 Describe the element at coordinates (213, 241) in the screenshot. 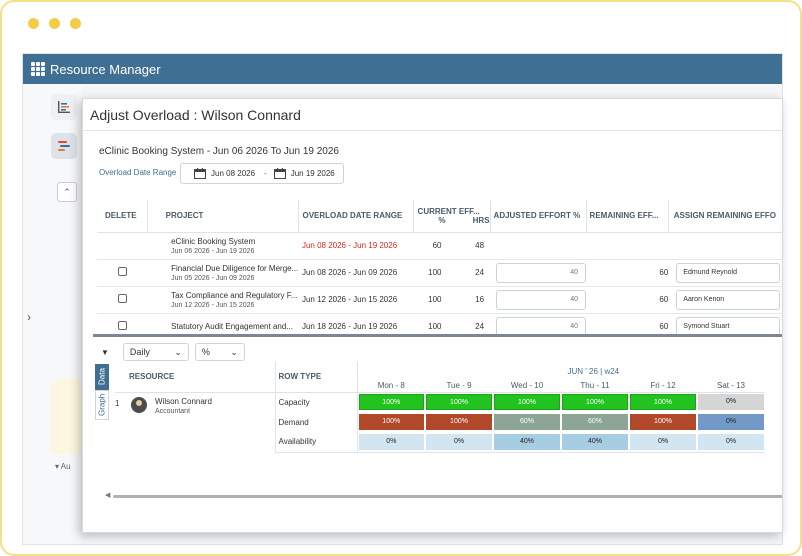

I see `project-name: eClinic Booking System` at that location.